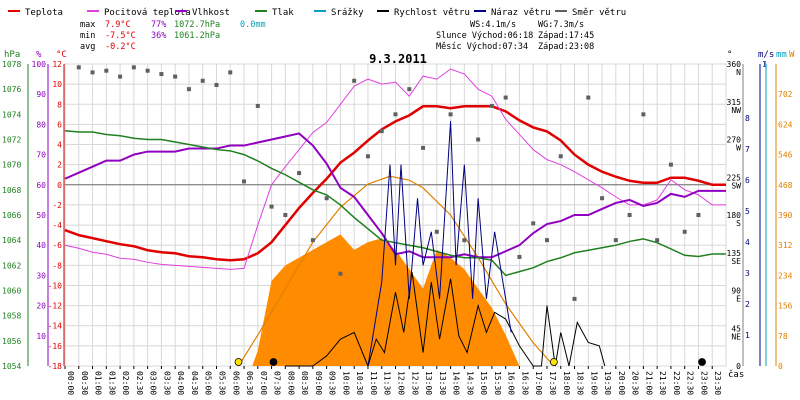 This screenshot has height=400, width=800. Describe the element at coordinates (87, 25) in the screenshot. I see `stats-value: max` at that location.